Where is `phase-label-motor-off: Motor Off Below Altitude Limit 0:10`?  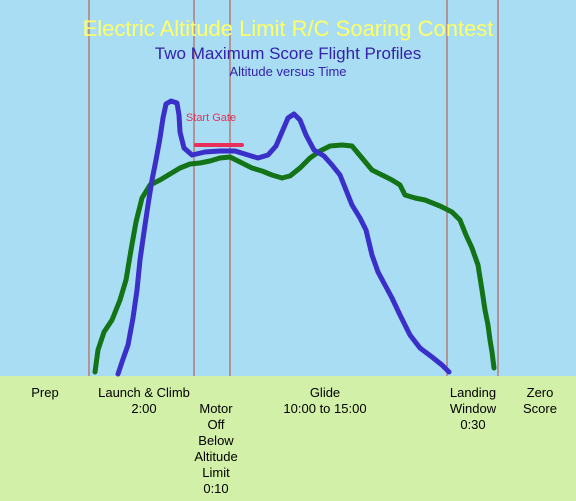
phase-label-motor-off: Motor Off Below Altitude Limit 0:10 is located at coordinates (216, 449).